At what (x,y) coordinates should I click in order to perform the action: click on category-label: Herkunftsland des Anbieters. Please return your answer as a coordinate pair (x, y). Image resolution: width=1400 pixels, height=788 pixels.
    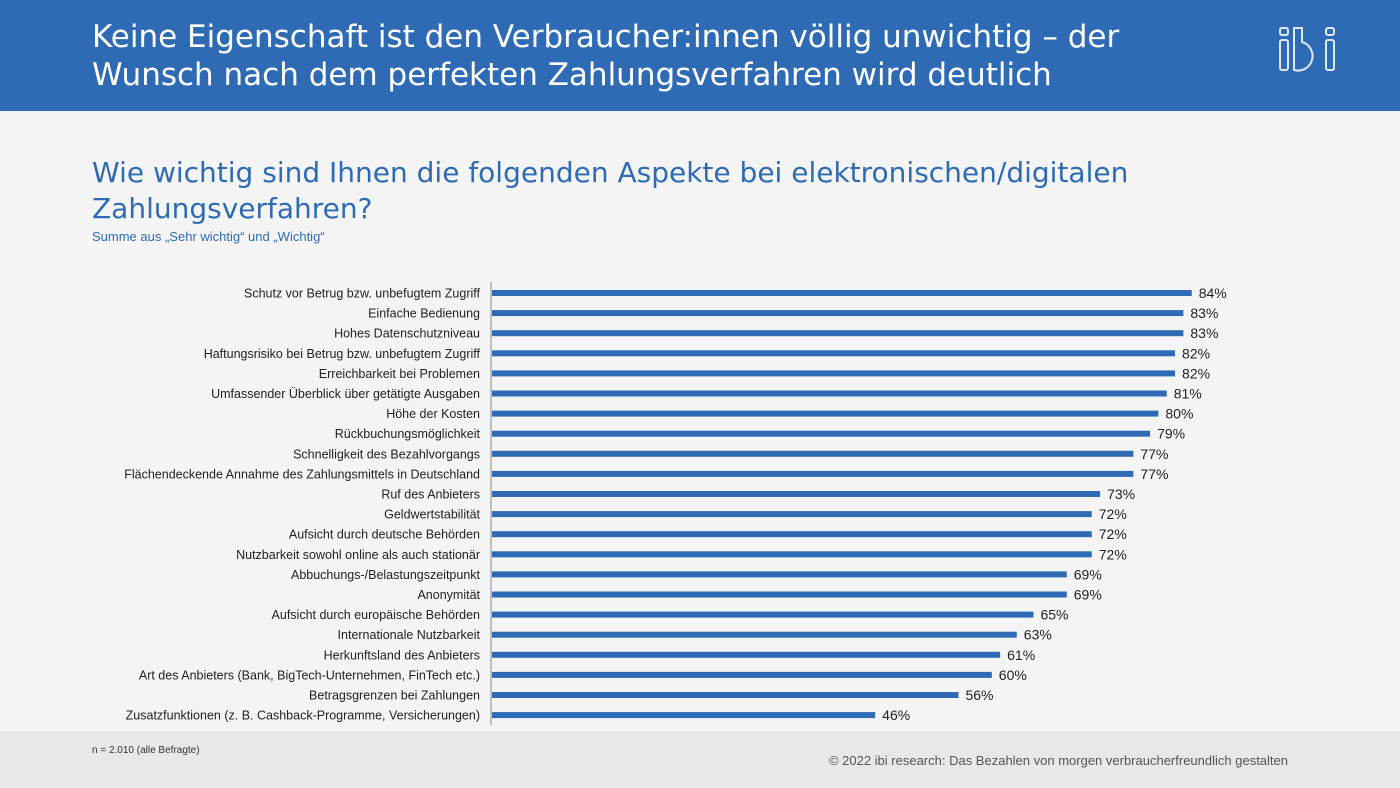
    Looking at the image, I should click on (402, 655).